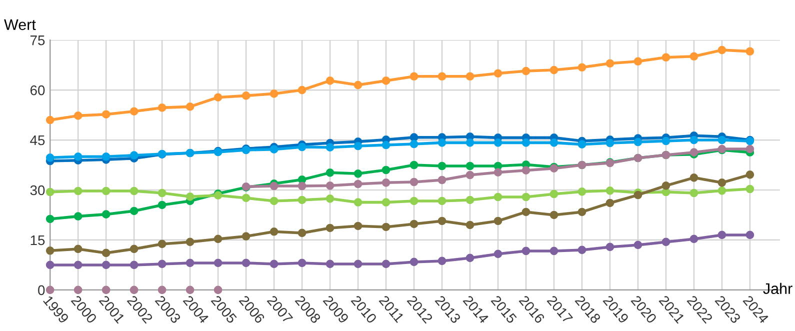  Describe the element at coordinates (41, 290) in the screenshot. I see `y-tick-label: 0` at that location.